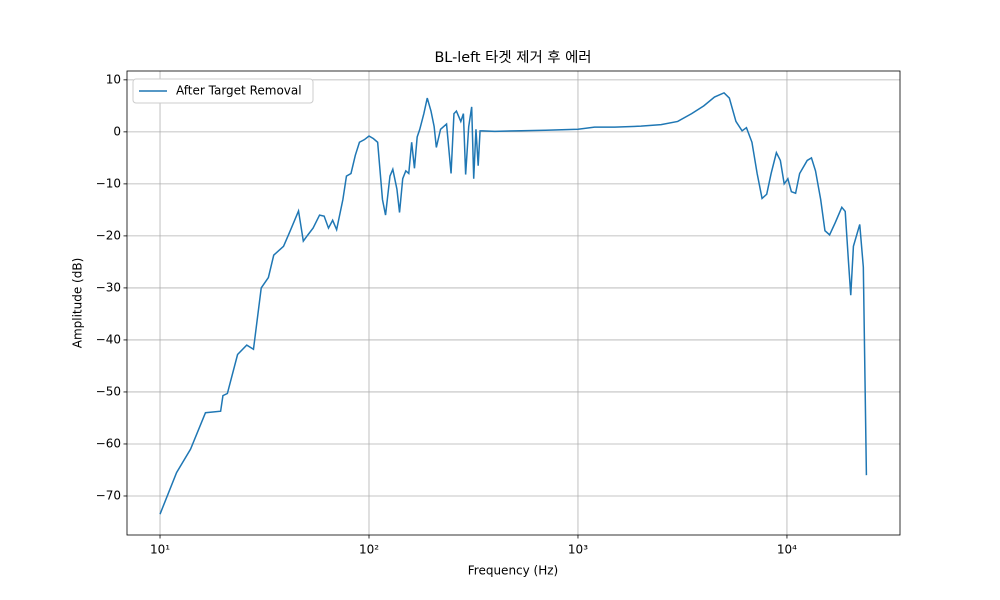 The height and width of the screenshot is (600, 1000). I want to click on y-tick-label: −30, so click(108, 287).